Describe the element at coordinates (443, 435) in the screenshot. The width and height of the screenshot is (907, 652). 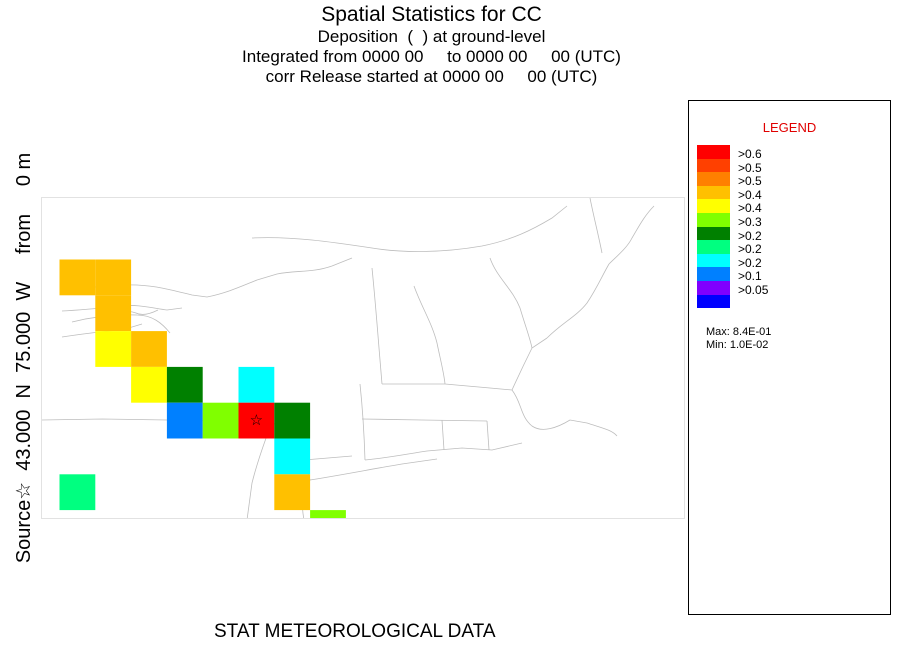
I see `state-border-ct-ri` at that location.